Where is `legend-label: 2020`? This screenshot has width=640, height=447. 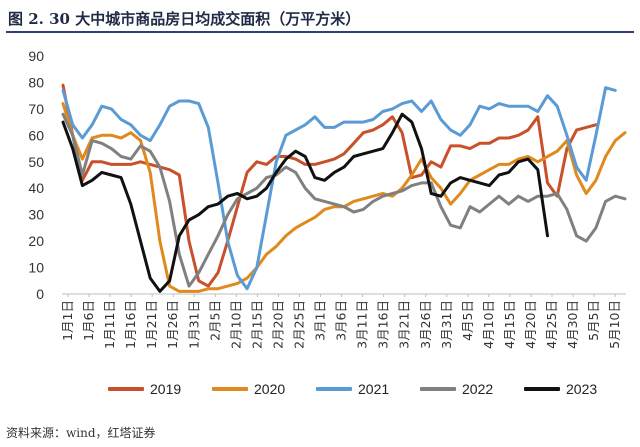
legend-label: 2020 is located at coordinates (270, 389).